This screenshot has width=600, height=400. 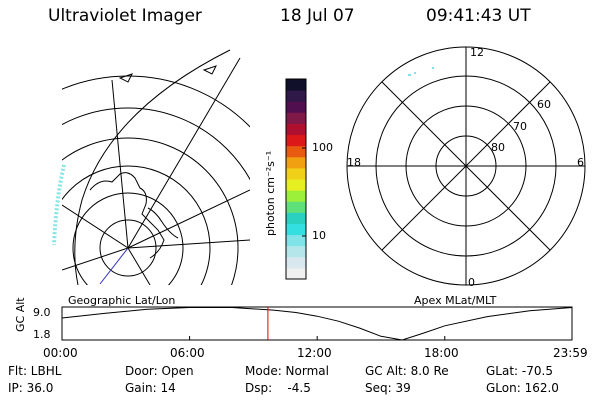 What do you see at coordinates (317, 16) in the screenshot?
I see `date-label: 18 Jul 07` at bounding box center [317, 16].